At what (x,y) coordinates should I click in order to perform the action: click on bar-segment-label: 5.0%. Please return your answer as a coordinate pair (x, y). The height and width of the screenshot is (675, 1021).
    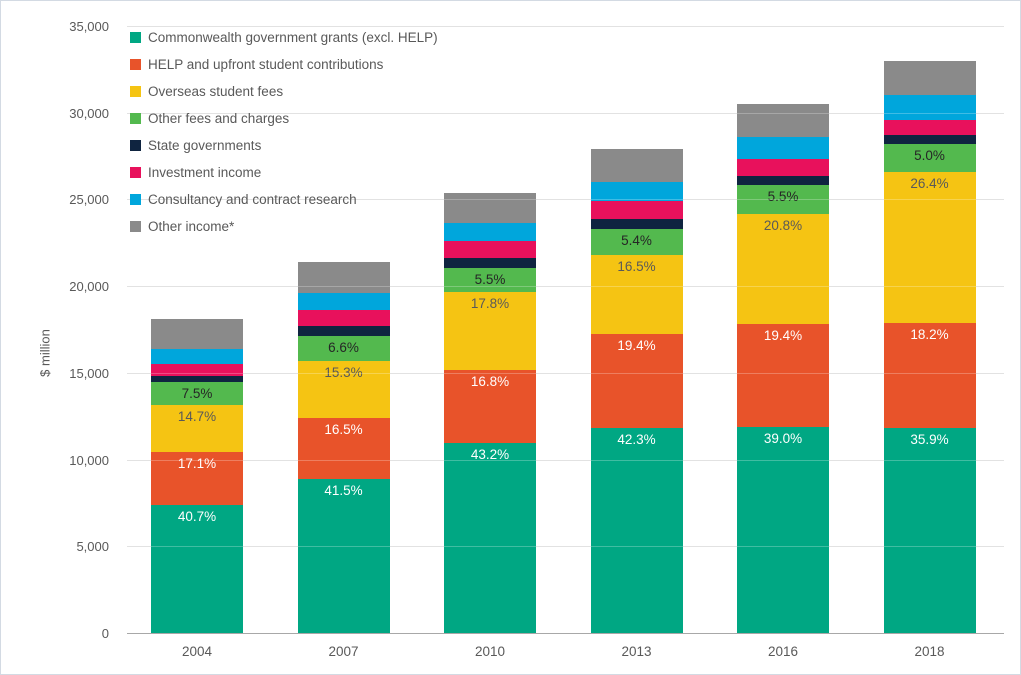
    Looking at the image, I should click on (929, 155).